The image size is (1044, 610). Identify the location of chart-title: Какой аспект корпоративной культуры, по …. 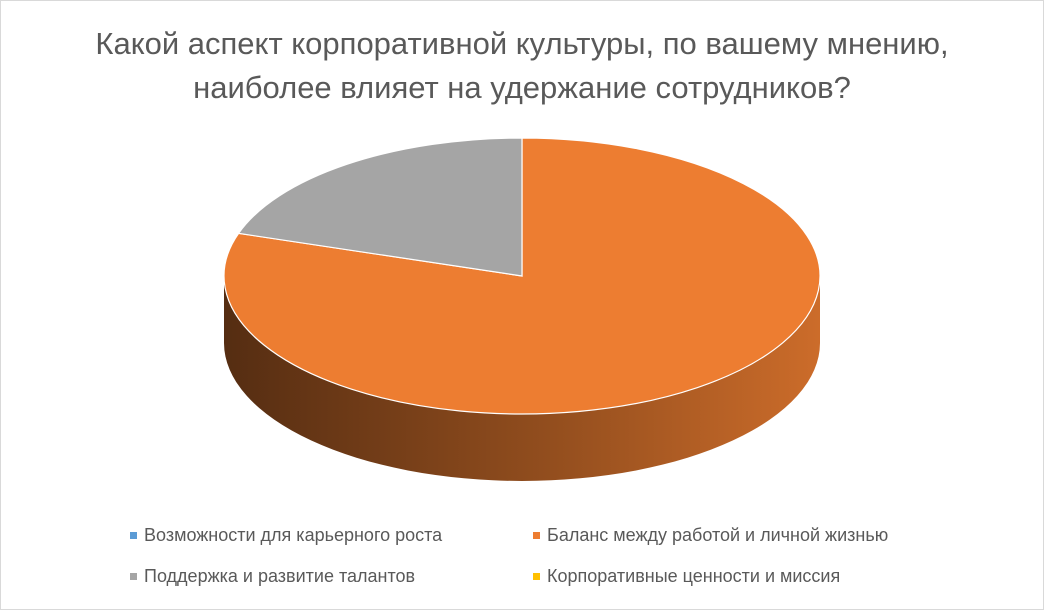
(522, 65).